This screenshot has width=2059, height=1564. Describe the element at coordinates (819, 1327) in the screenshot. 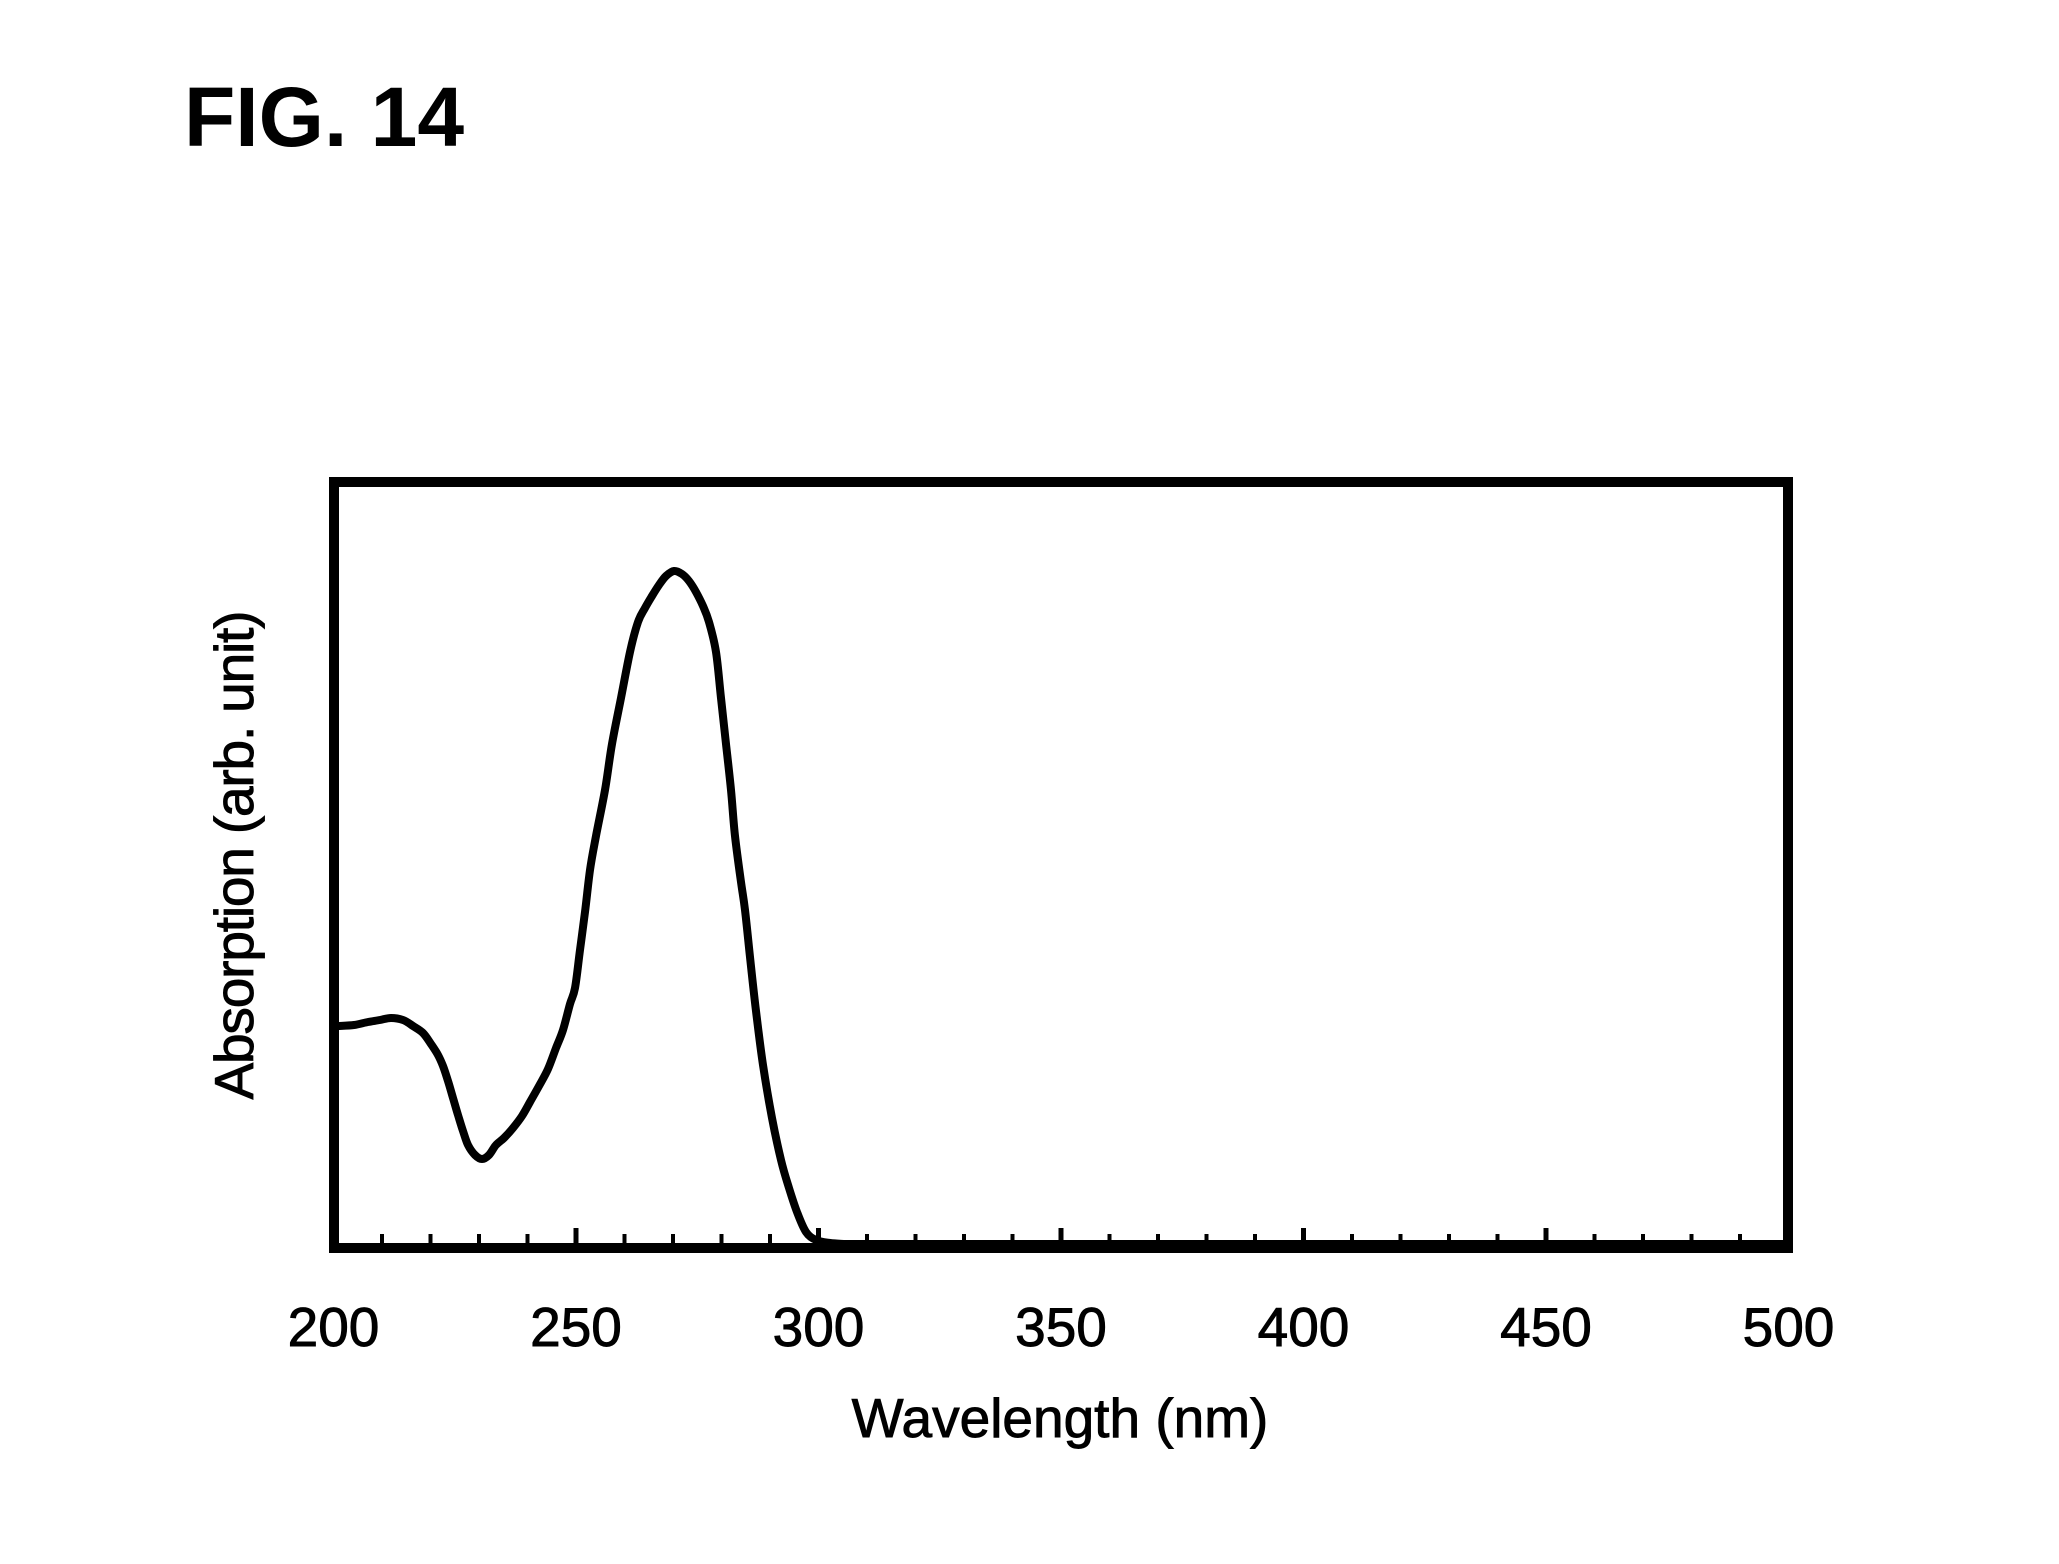

I see `svg-text: 300` at that location.